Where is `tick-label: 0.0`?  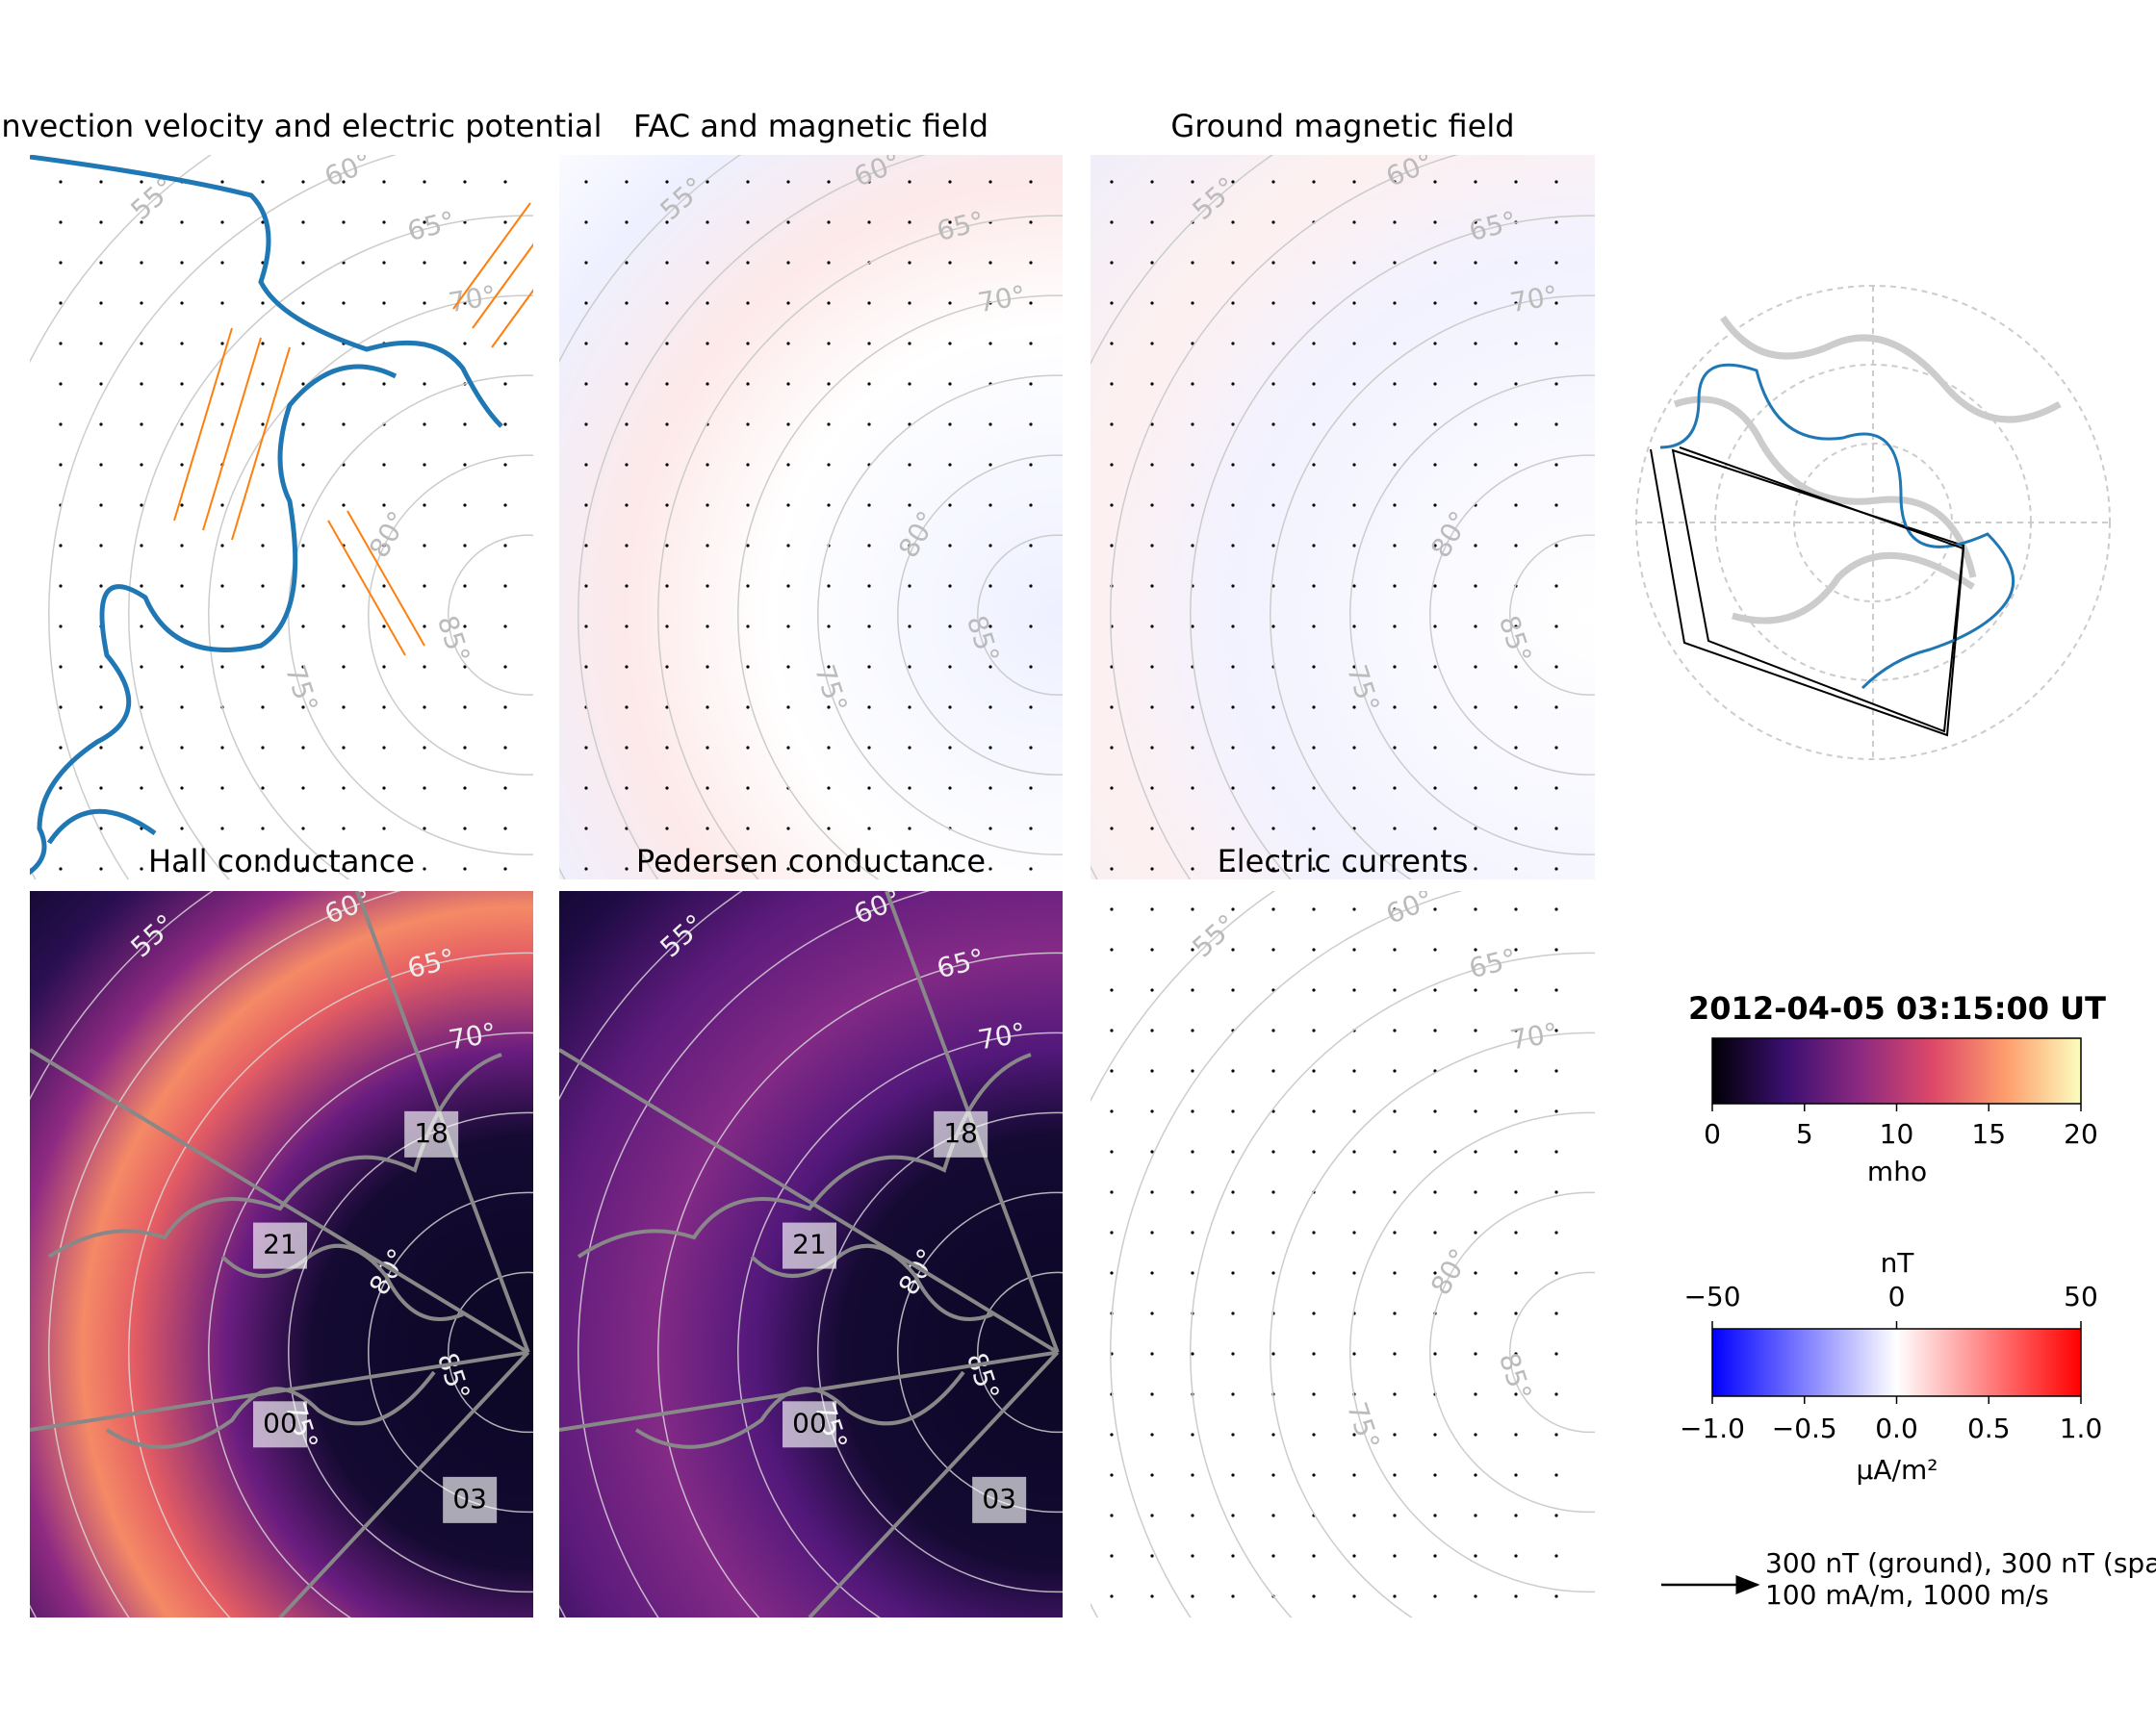 tick-label: 0.0 is located at coordinates (1896, 1428).